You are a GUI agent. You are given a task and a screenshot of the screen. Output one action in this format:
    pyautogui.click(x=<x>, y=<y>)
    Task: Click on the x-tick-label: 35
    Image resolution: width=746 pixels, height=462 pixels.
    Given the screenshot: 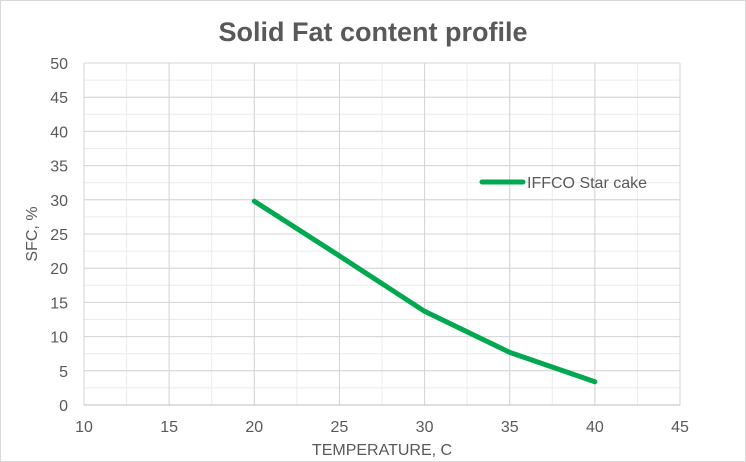 What is the action you would take?
    pyautogui.click(x=510, y=427)
    